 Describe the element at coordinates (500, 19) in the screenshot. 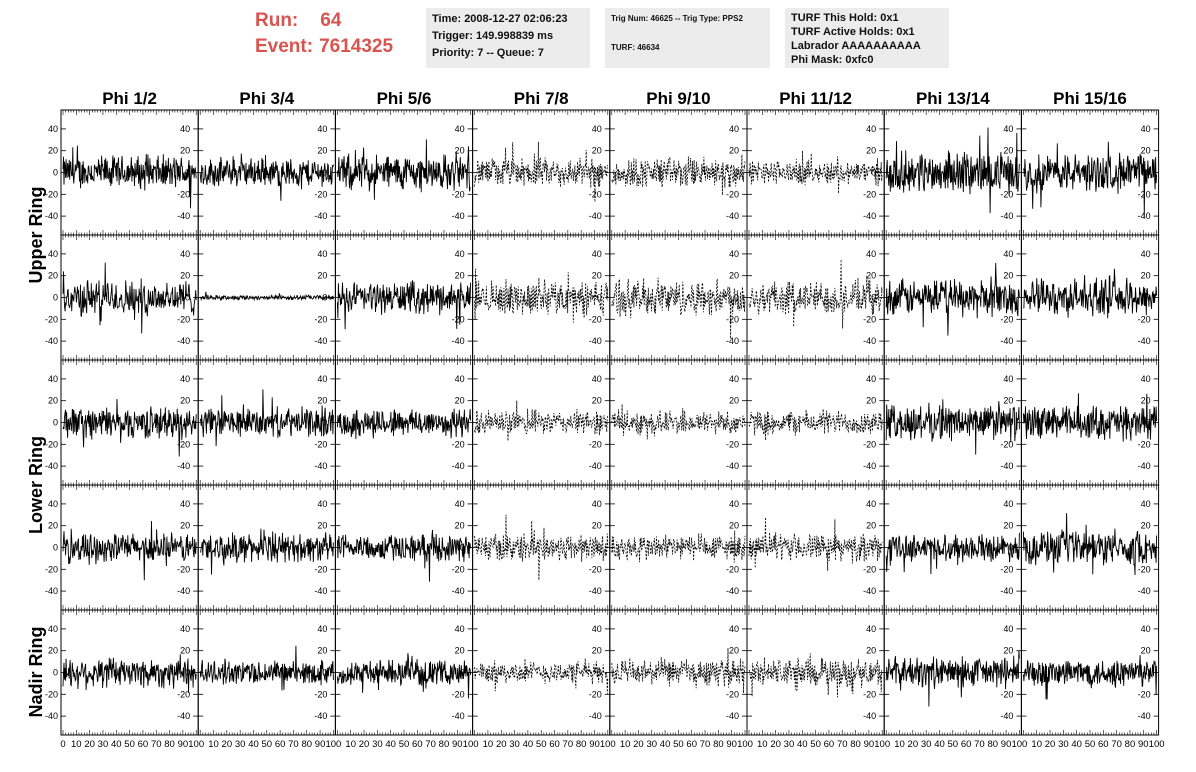

I see `time-text: Time: 2008-12-27 02:06:23` at that location.